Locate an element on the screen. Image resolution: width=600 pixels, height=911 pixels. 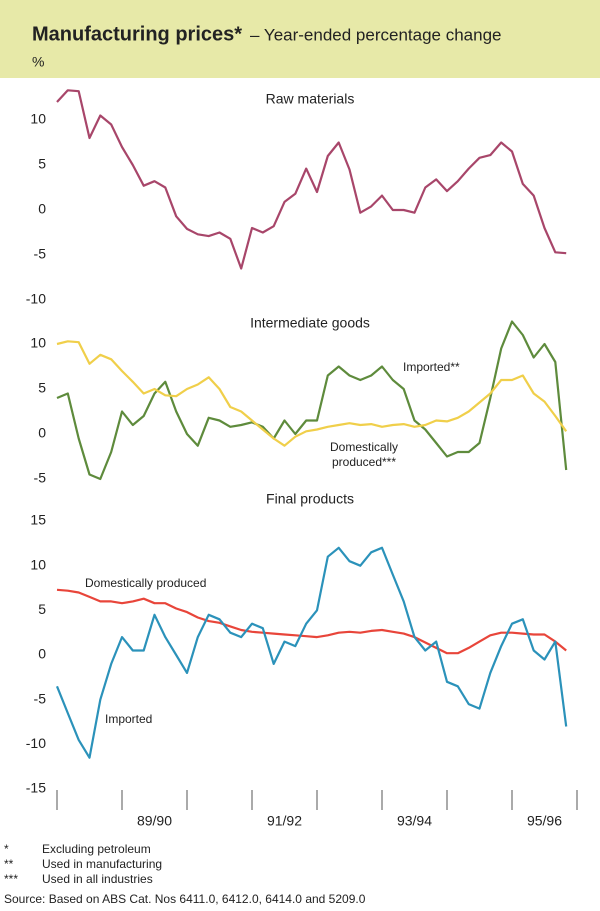
series-label-box: Domestically produced*** is located at coordinates (363, 454).